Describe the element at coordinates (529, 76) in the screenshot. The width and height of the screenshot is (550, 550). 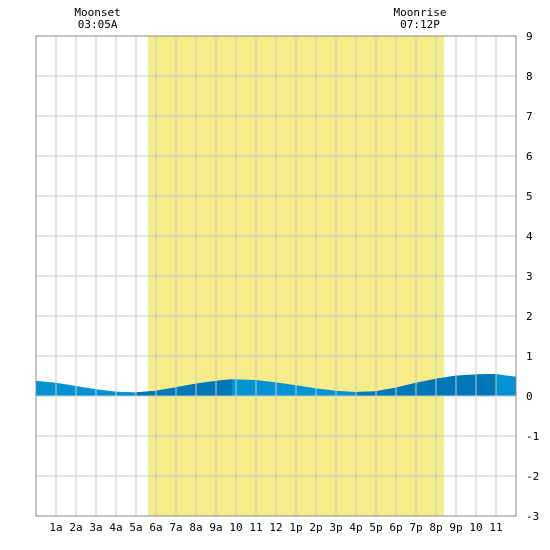
I see `y-tick-label: 8` at that location.